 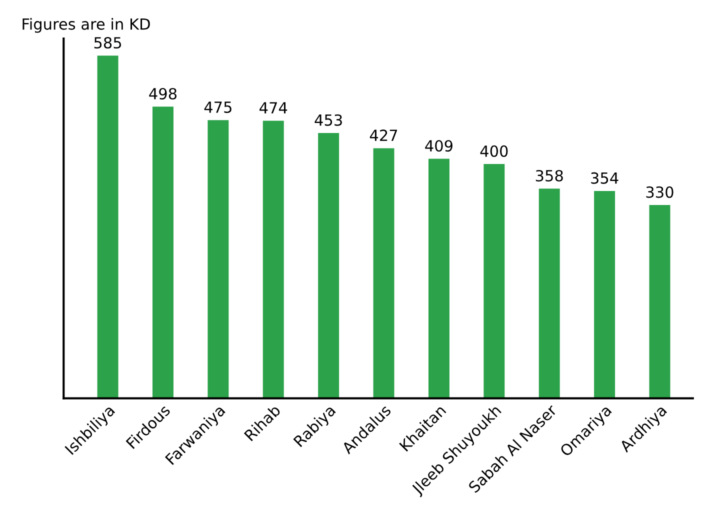 I want to click on data-label: 427, so click(x=384, y=135).